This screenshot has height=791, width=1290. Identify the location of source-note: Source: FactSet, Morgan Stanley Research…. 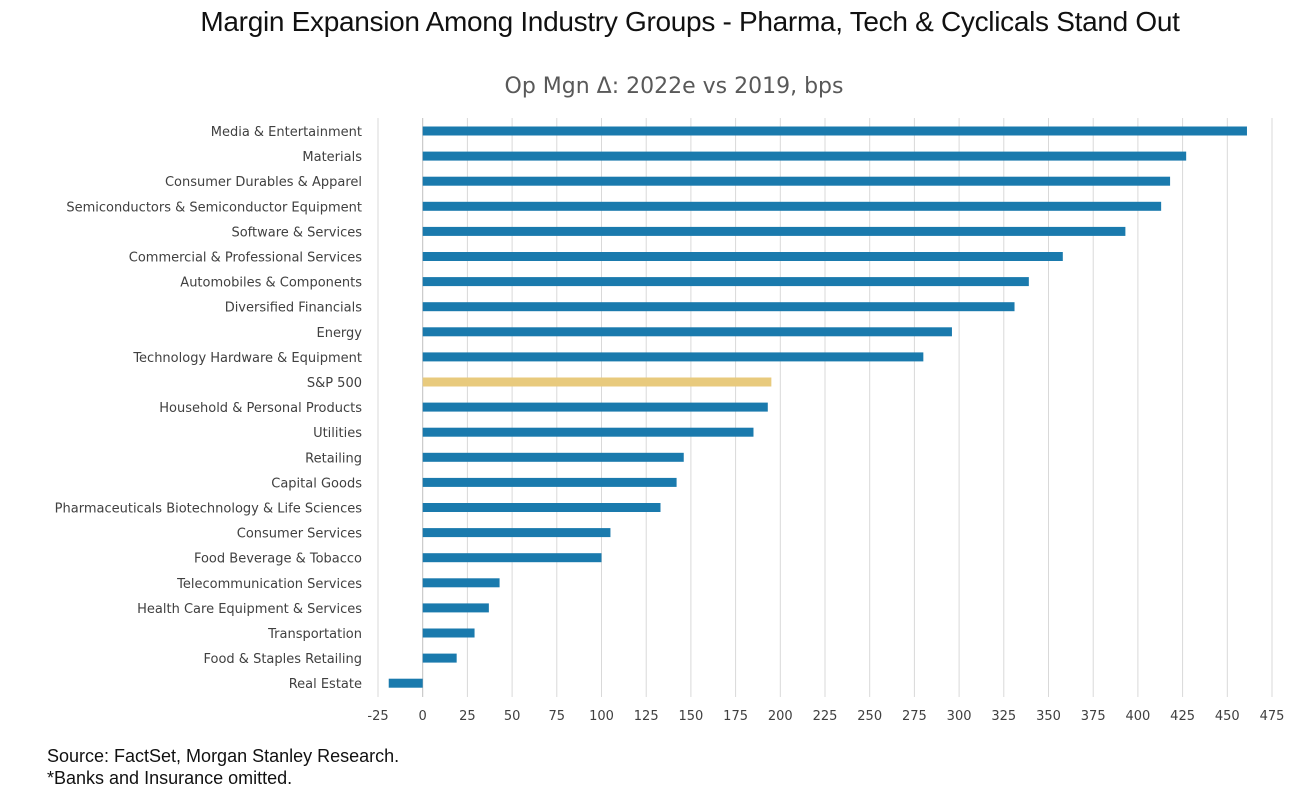
(223, 756).